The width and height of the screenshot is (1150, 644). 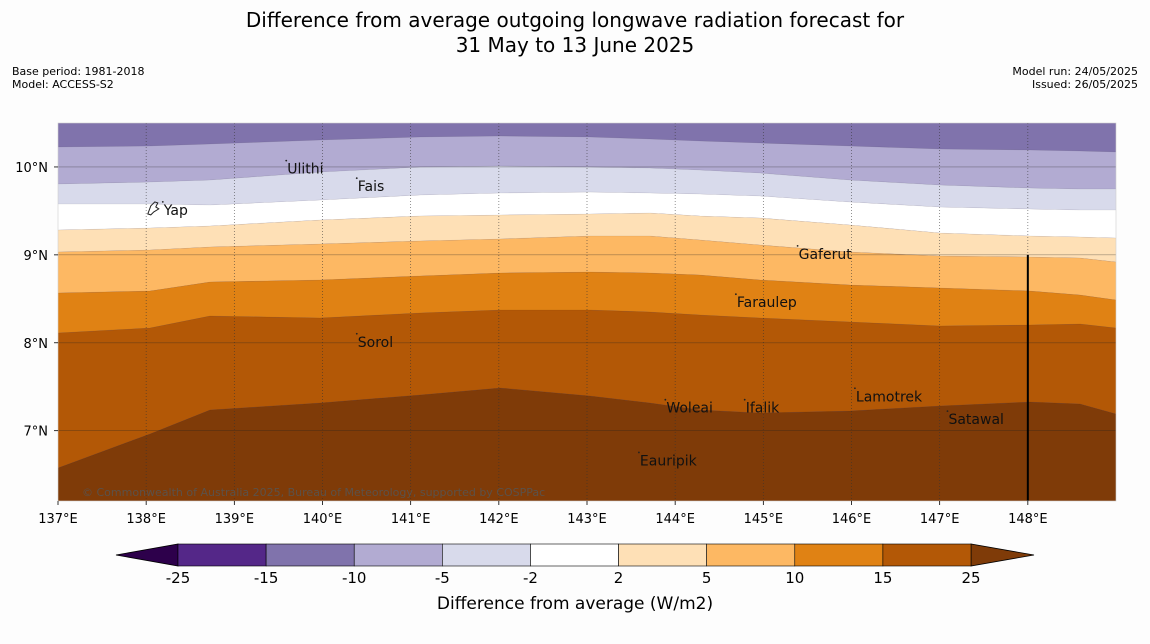 What do you see at coordinates (669, 461) in the screenshot?
I see `place-label: Eauripik` at bounding box center [669, 461].